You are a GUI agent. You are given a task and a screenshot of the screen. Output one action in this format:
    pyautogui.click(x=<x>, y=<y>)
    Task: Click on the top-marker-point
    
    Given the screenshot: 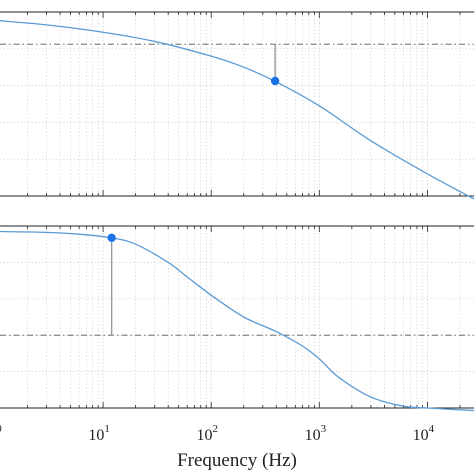 What is the action you would take?
    pyautogui.click(x=275, y=81)
    